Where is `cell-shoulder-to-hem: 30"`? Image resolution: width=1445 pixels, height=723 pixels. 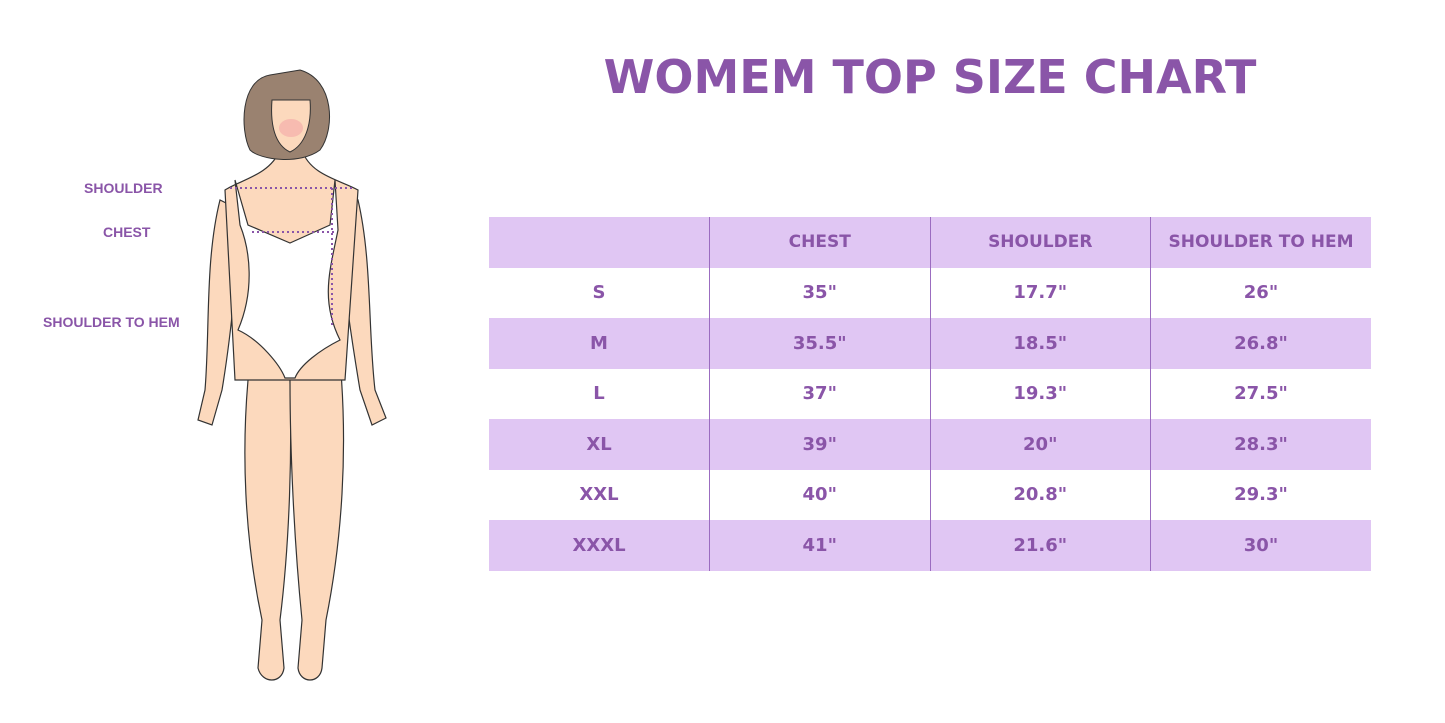 cell-shoulder-to-hem: 30" is located at coordinates (1260, 545).